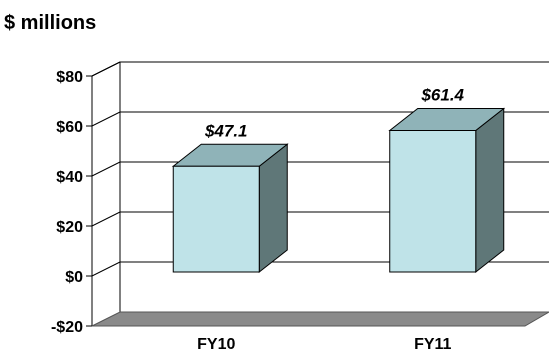 The image size is (549, 356). Describe the element at coordinates (50, 23) in the screenshot. I see `y-axis-unit-label: $ millions` at that location.